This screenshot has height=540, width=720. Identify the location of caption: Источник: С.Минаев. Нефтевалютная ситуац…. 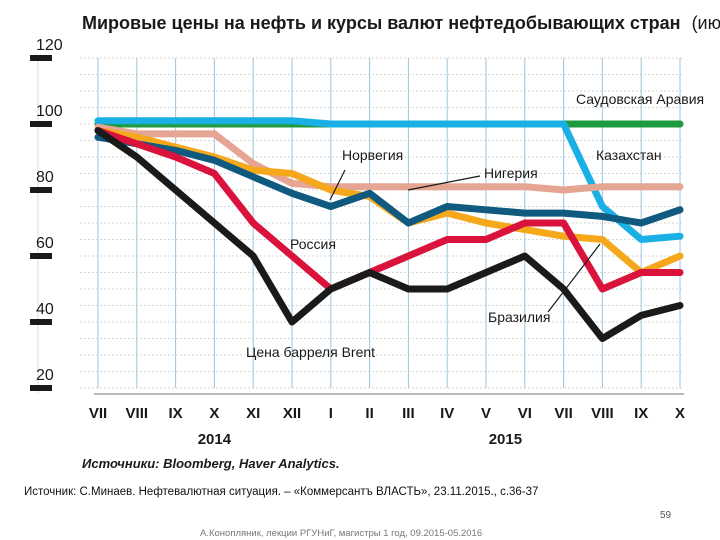
(281, 492).